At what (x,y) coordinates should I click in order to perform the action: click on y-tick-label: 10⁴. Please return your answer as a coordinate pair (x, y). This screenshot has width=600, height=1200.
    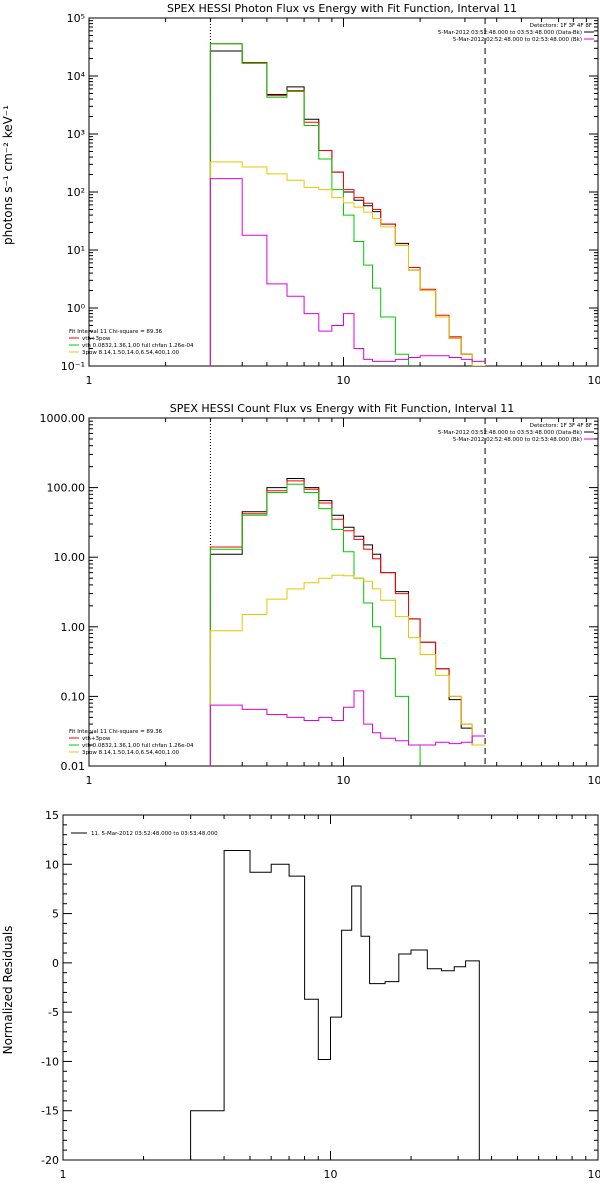
    Looking at the image, I should click on (76, 76).